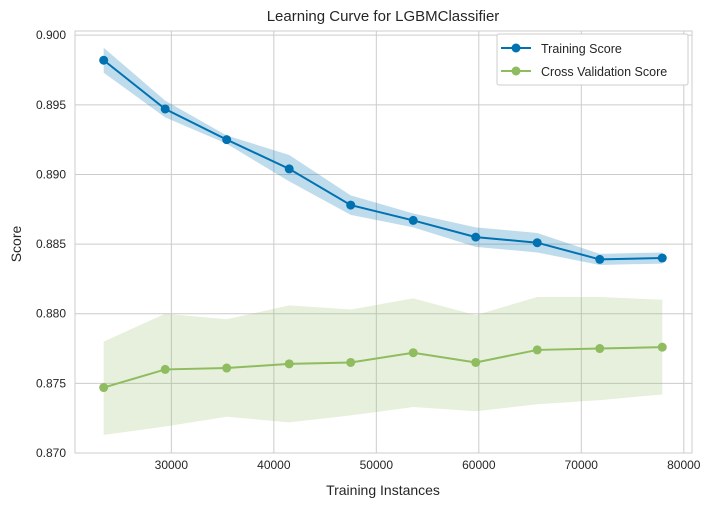 The height and width of the screenshot is (507, 717). Describe the element at coordinates (582, 465) in the screenshot. I see `x-tick-label: 70000` at that location.